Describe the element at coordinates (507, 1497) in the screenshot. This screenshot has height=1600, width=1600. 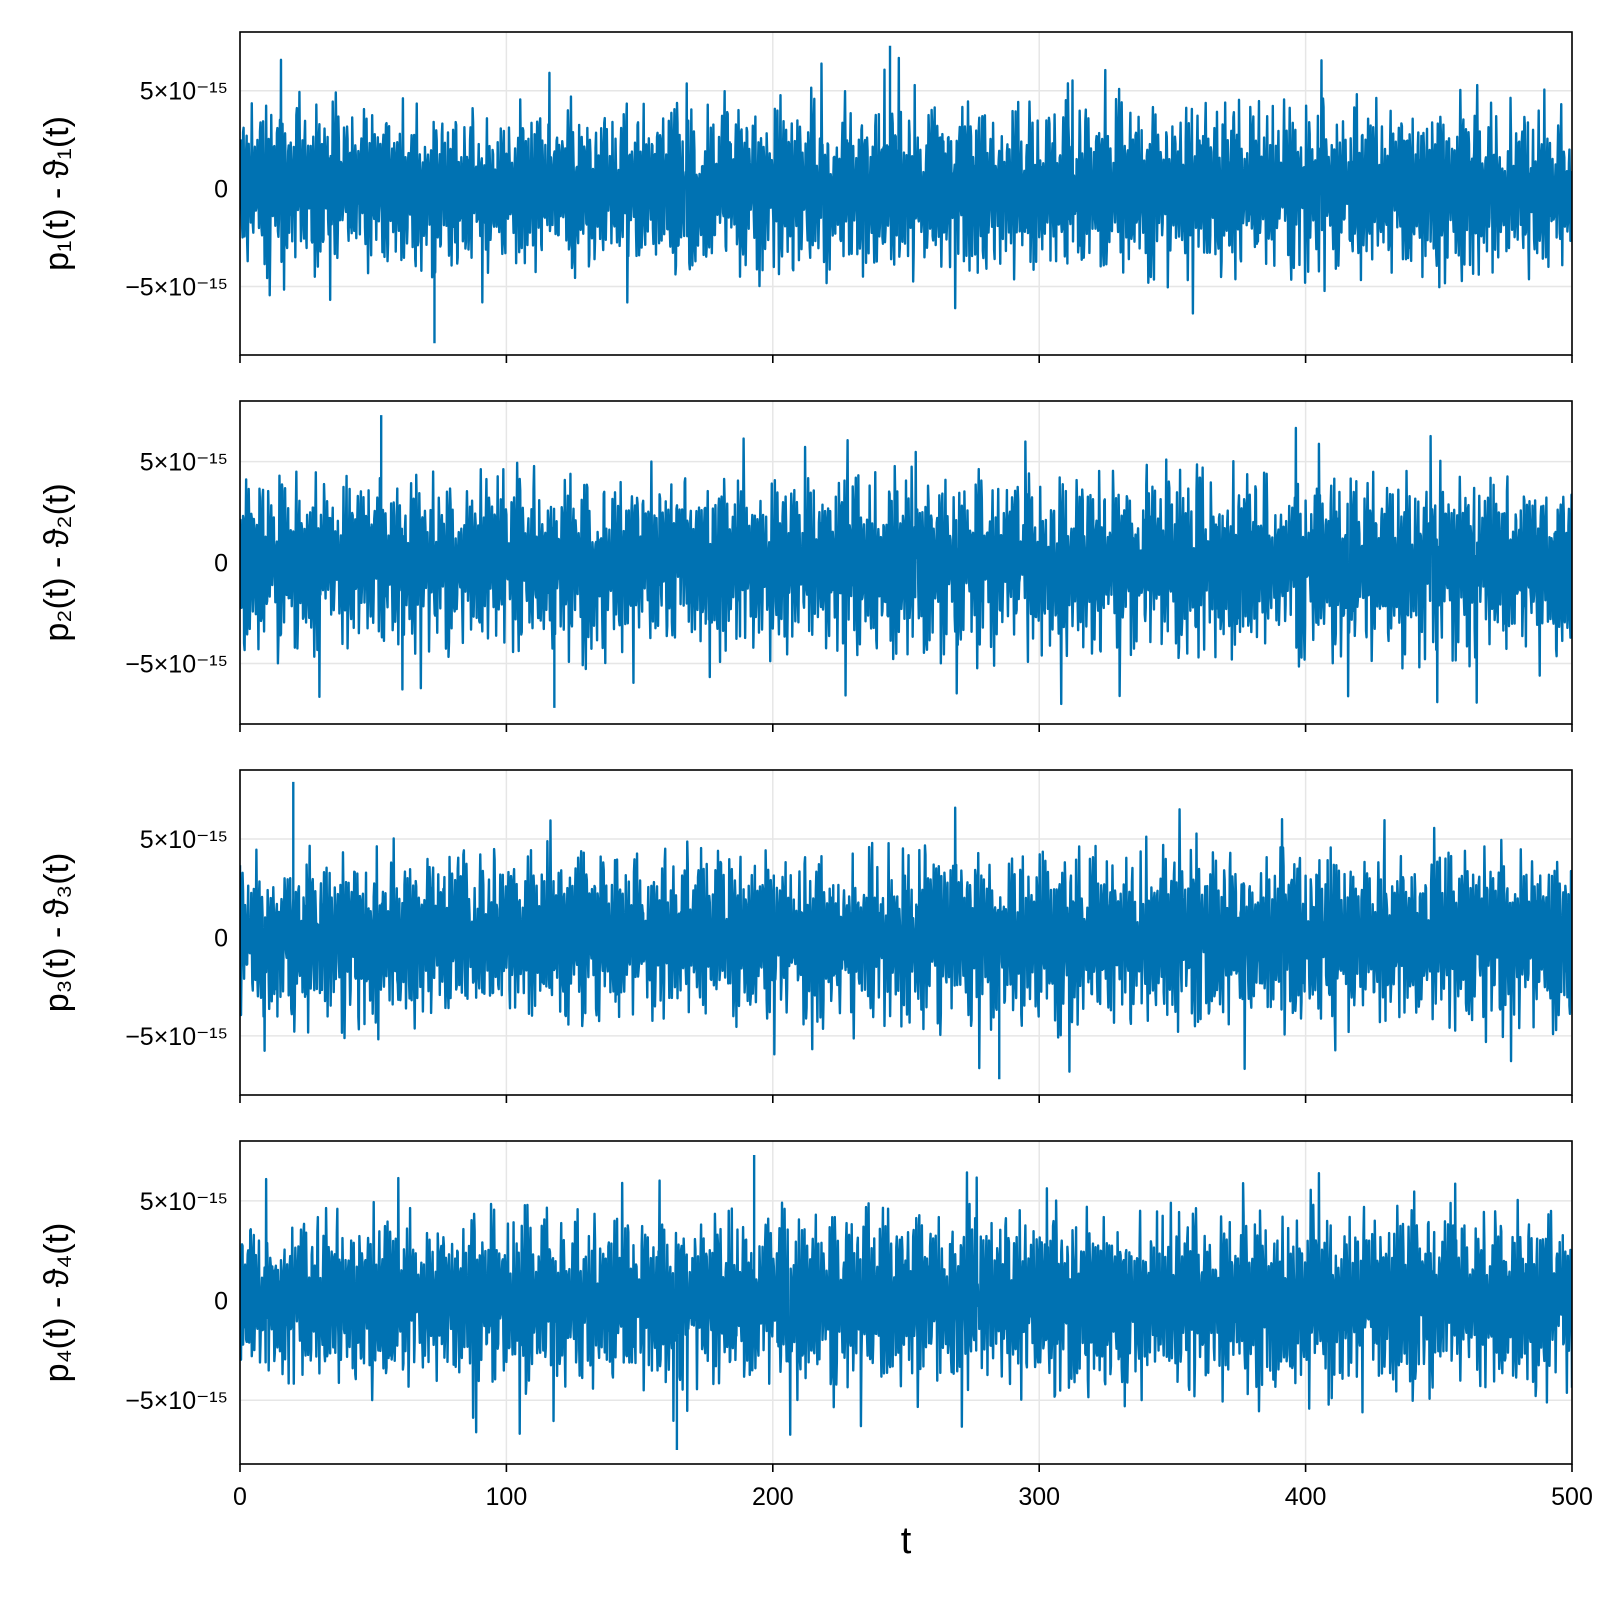
I see `x-tick-label: 100` at that location.